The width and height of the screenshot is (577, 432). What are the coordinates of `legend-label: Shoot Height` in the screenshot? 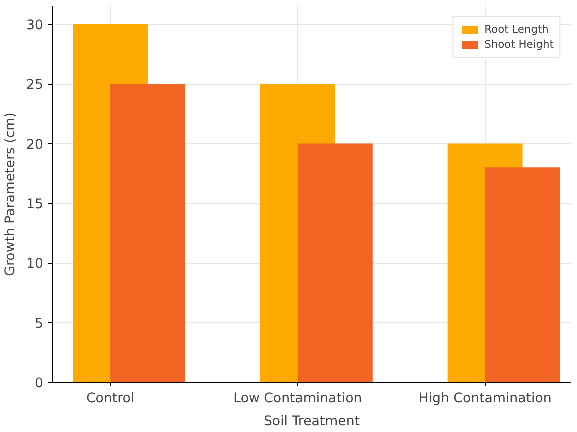 It's located at (519, 44).